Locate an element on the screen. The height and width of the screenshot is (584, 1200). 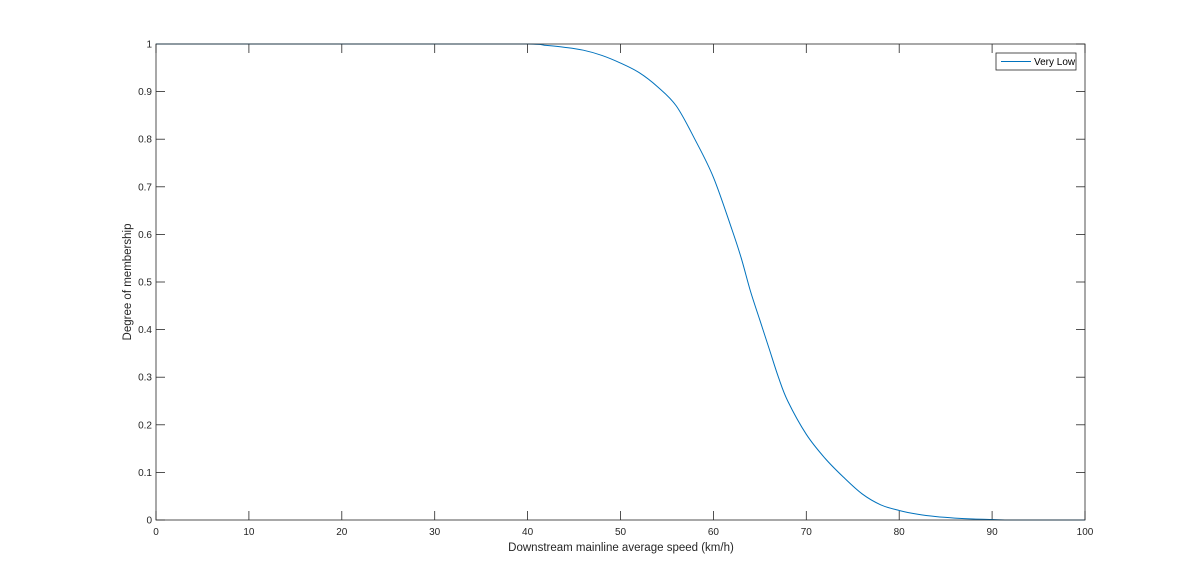
y-tick-label: 1 is located at coordinates (149, 45).